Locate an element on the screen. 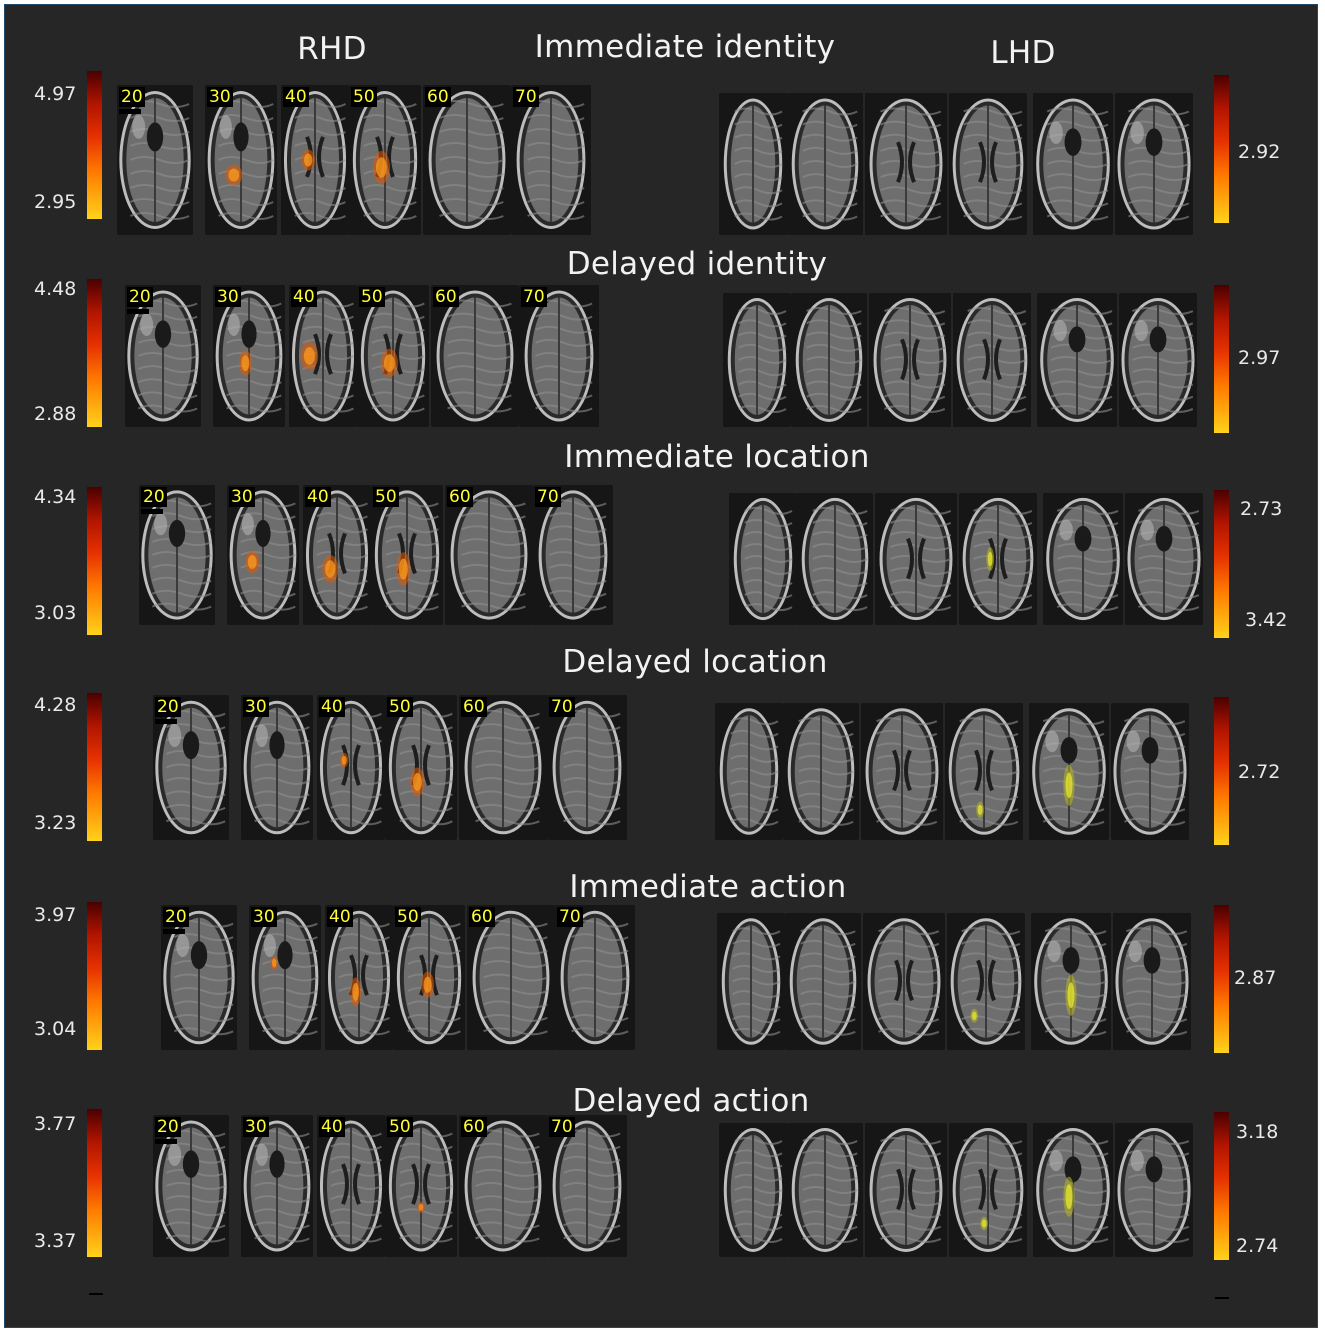 The image size is (1325, 1335). rhd-scale-max: 3.77 is located at coordinates (55, 1124).